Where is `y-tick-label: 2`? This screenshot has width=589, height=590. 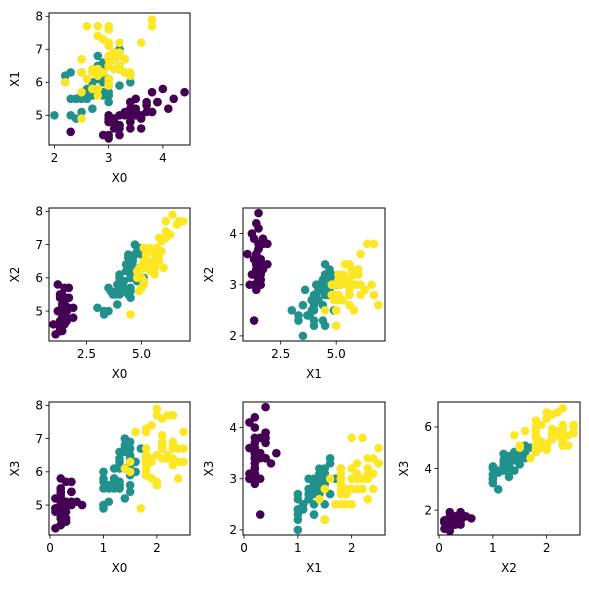
y-tick-label: 2 is located at coordinates (428, 510).